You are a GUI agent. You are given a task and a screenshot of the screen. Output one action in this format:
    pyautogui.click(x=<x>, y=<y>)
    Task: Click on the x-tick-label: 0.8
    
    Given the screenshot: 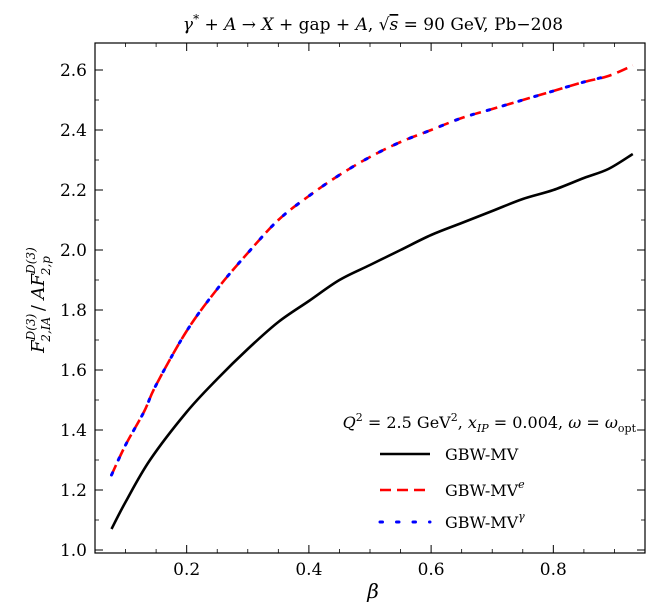 What is the action you would take?
    pyautogui.click(x=553, y=570)
    